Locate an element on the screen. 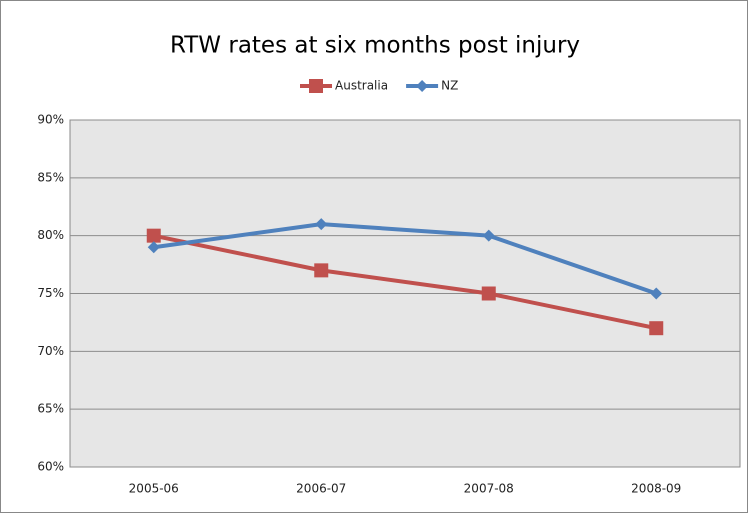  y-tick-label: 65% is located at coordinates (50, 409).